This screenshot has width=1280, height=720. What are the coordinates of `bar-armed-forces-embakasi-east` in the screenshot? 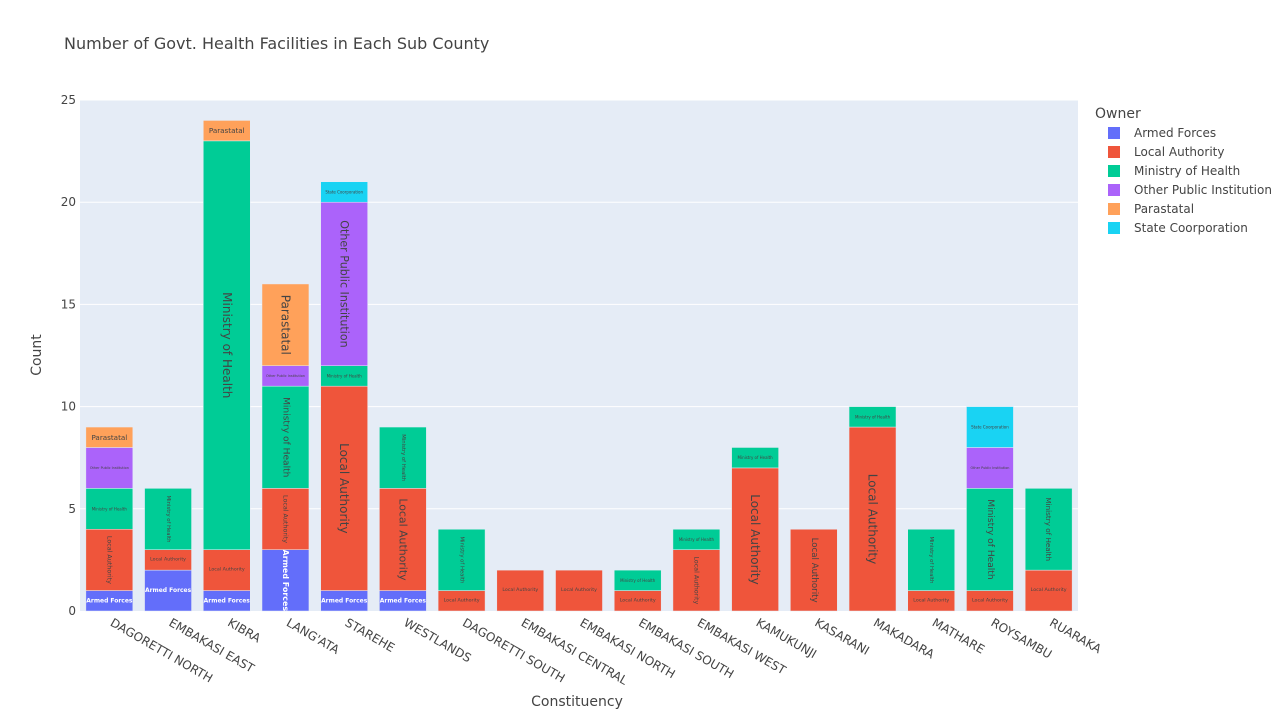 It's located at (168, 590).